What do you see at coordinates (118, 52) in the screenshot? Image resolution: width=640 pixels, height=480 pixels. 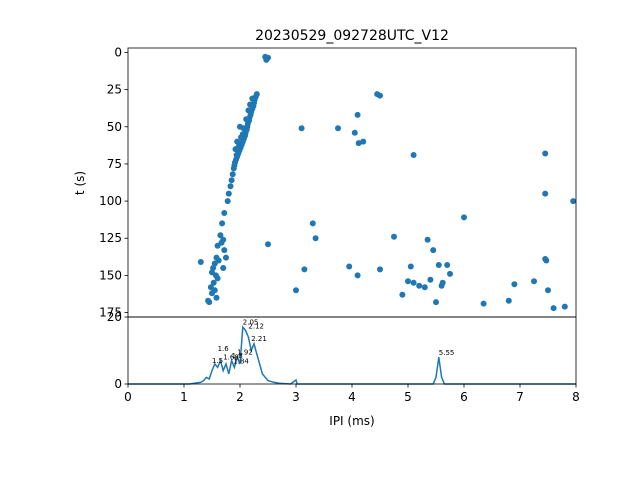 I see `y-tick-label: 0` at bounding box center [118, 52].